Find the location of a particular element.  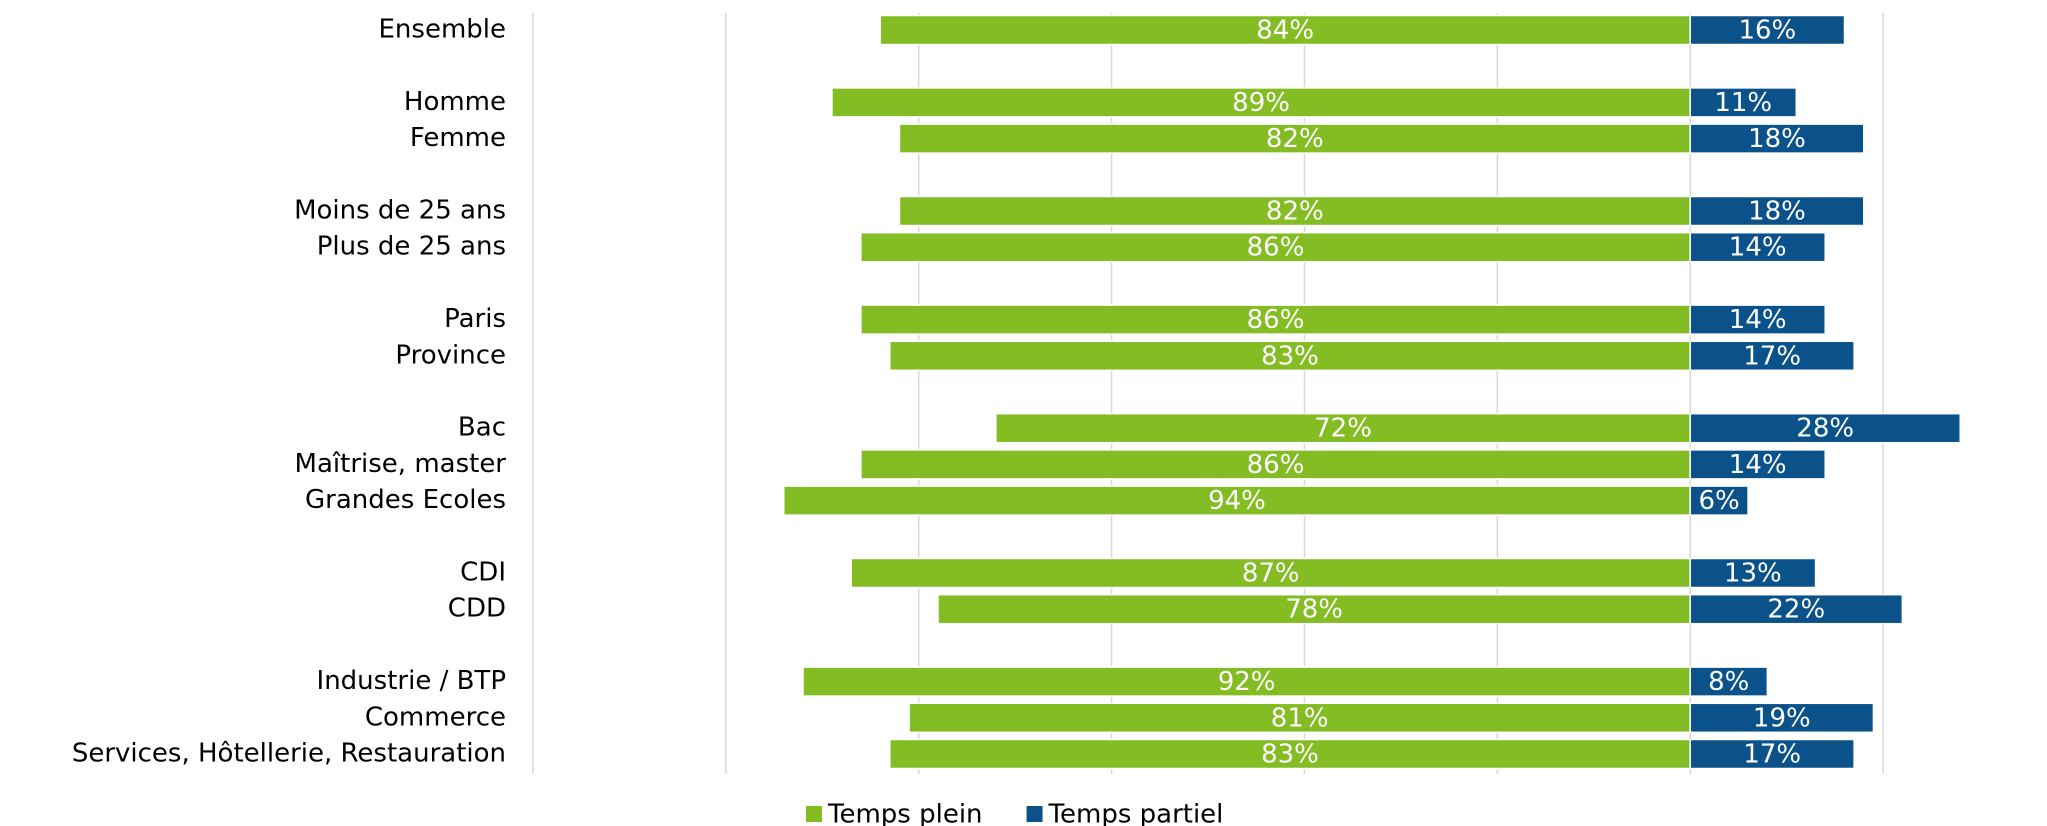

category-label: Industrie / BTP is located at coordinates (411, 681).